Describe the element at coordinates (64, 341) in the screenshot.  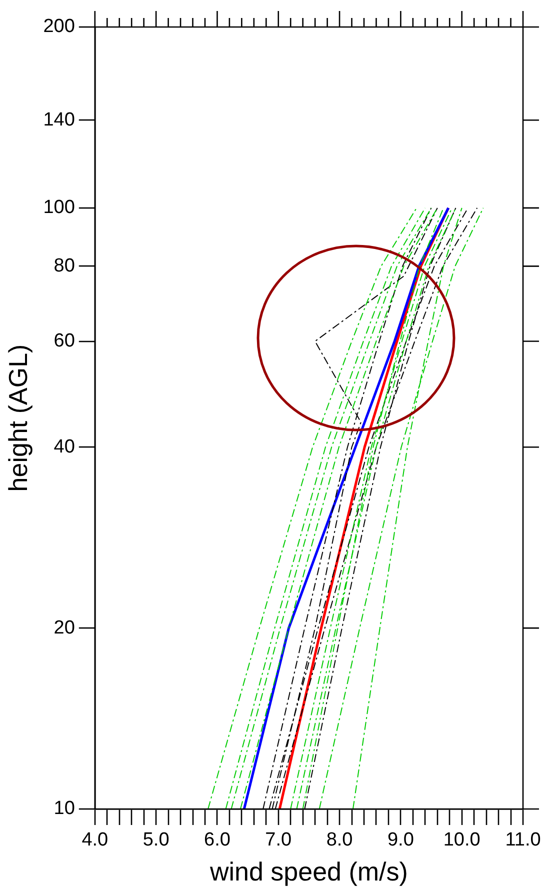
I see `y-tick-label: 60` at that location.